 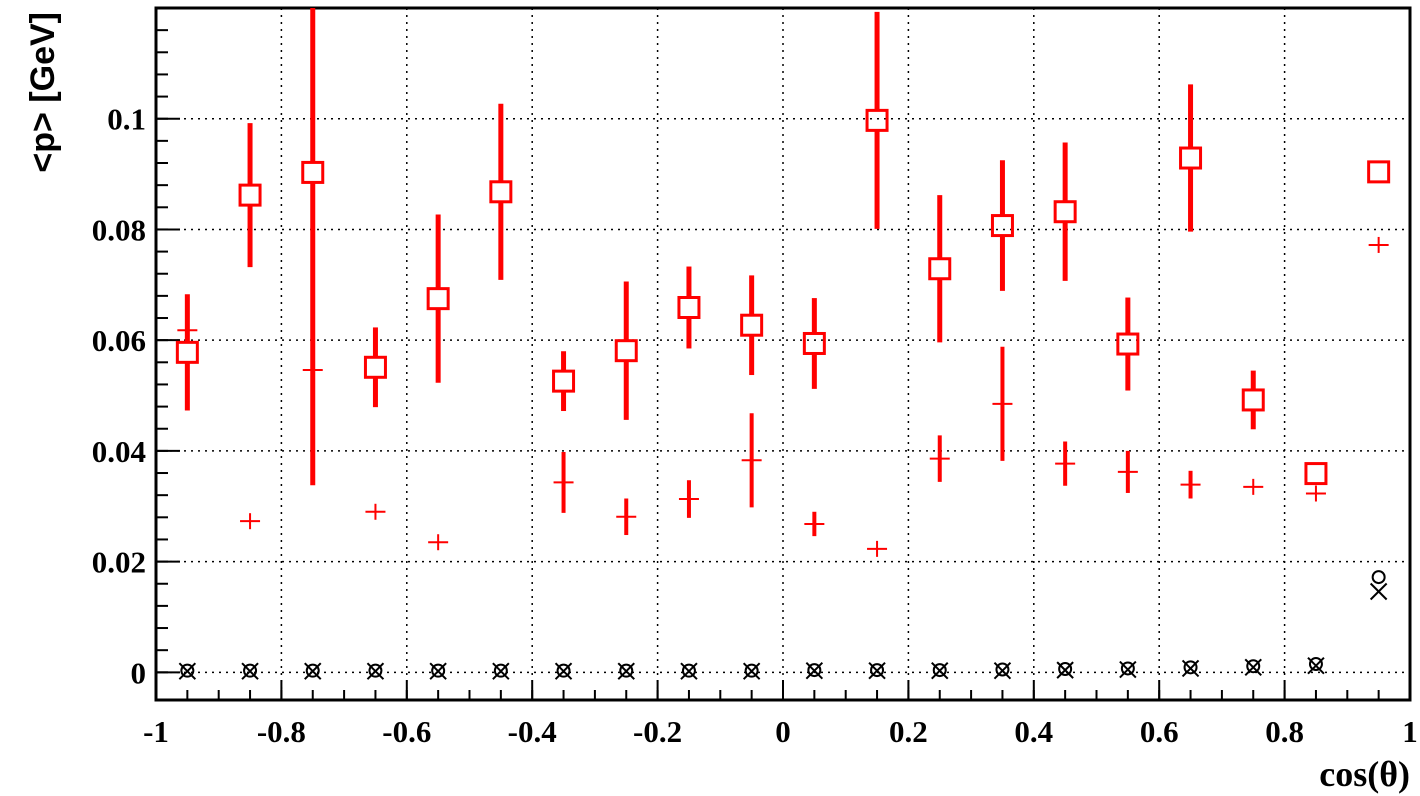 I want to click on x-tick-label: -1, so click(x=156, y=731).